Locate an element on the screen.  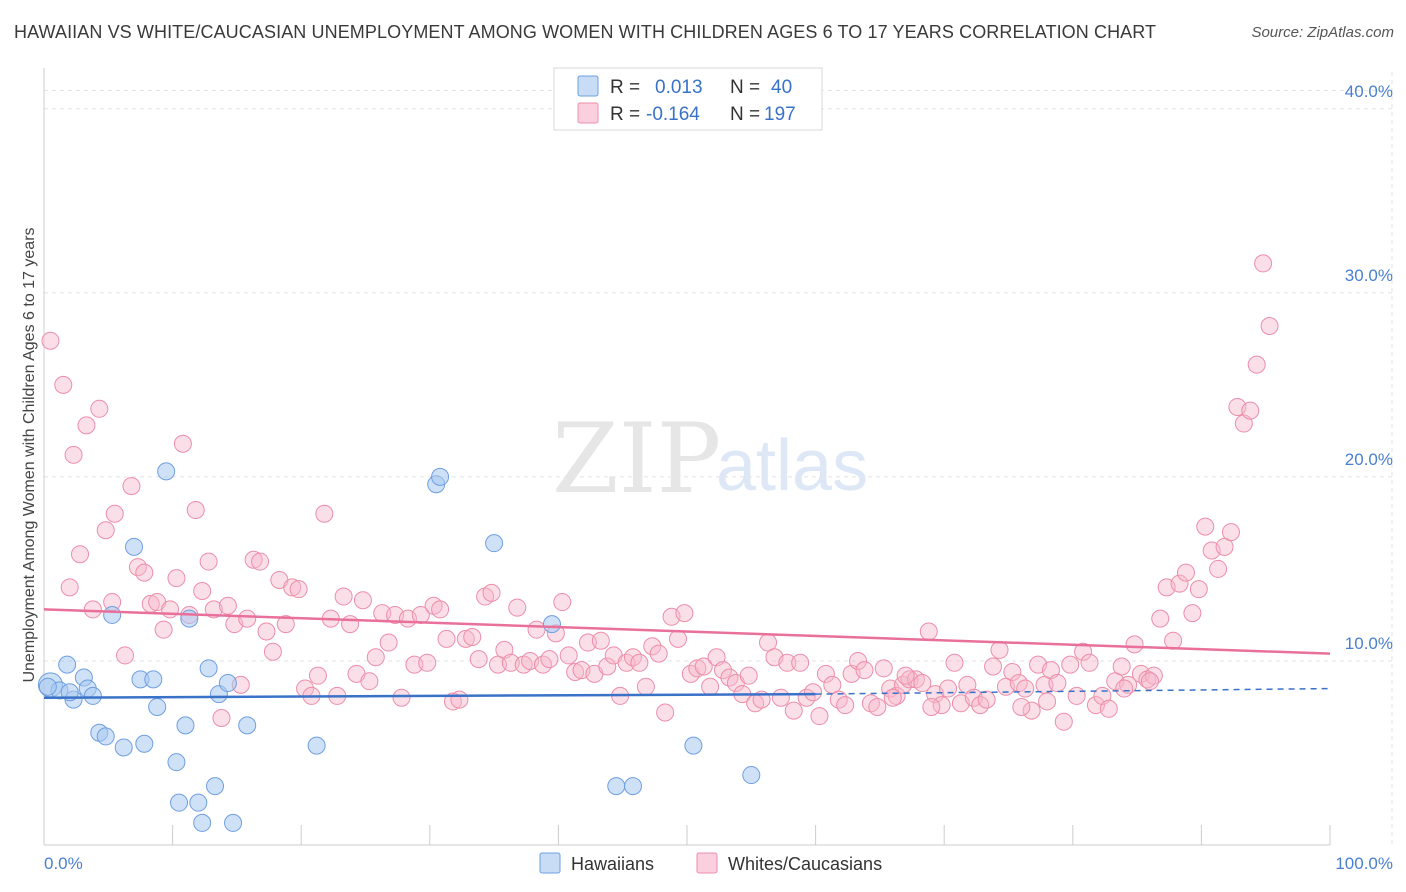
x-tick-label-0: 0.0% is located at coordinates (63, 863).